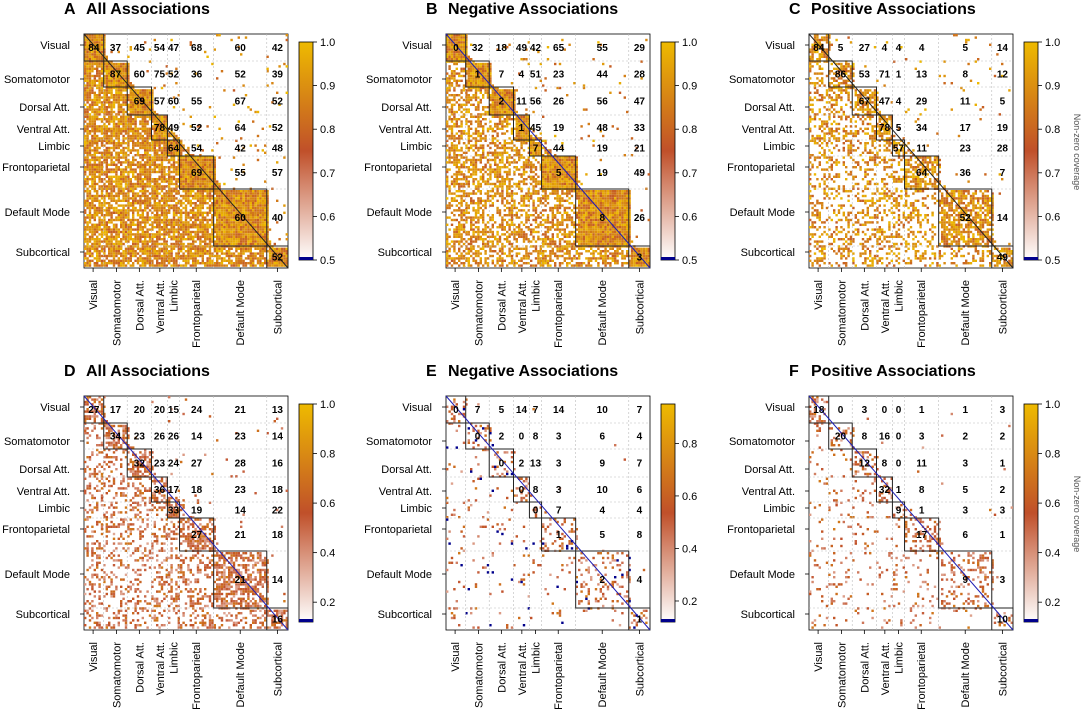  Describe the element at coordinates (689, 549) in the screenshot. I see `colorbar-tick-label: 0.4` at that location.